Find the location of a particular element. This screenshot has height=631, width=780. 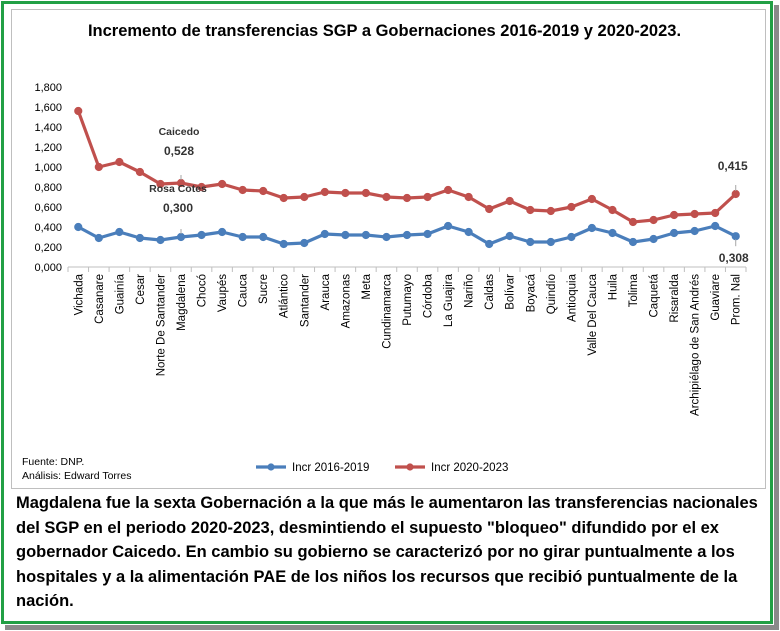

x-tick-label: Guainía is located at coordinates (120, 293).